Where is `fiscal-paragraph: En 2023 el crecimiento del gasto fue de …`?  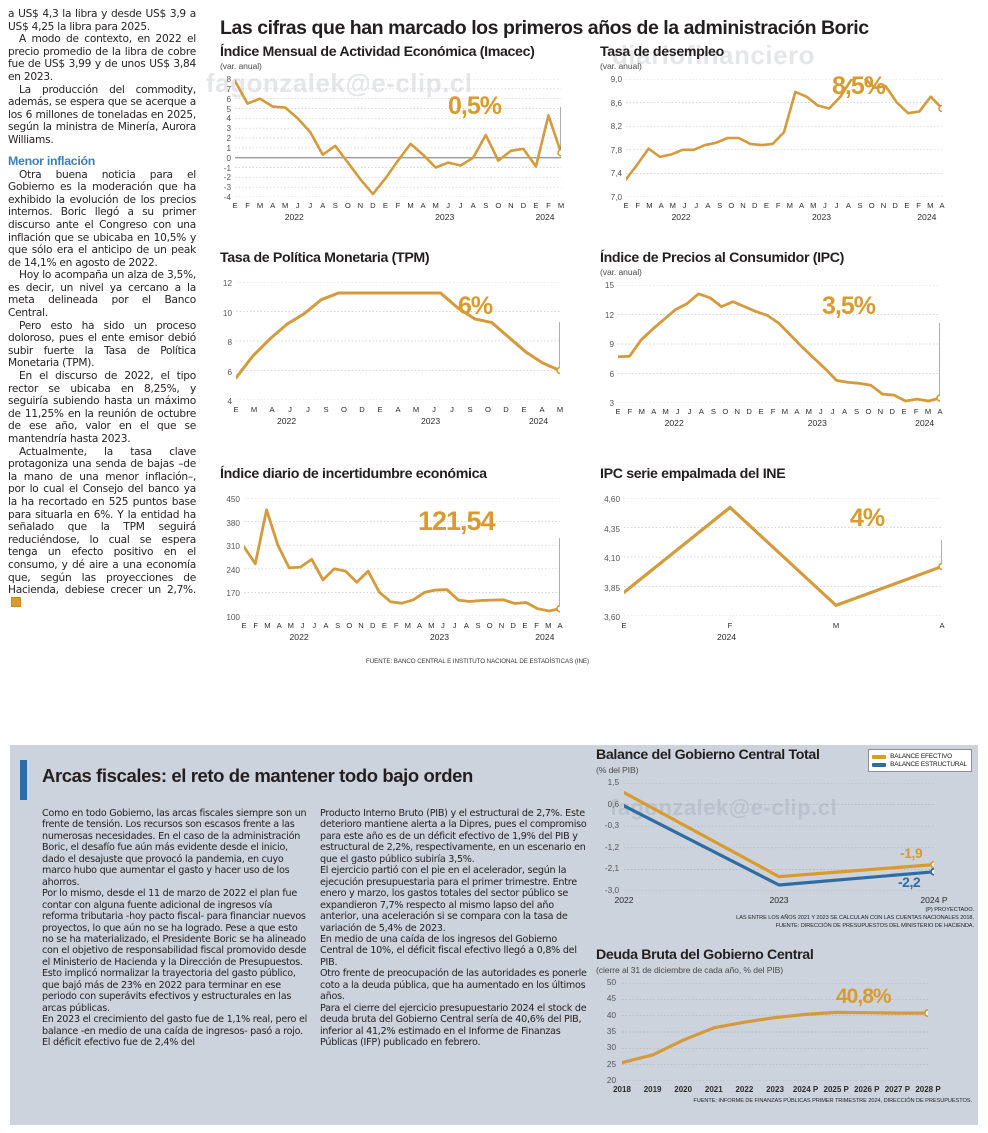
fiscal-paragraph: En 2023 el crecimiento del gasto fue de … is located at coordinates (175, 1031).